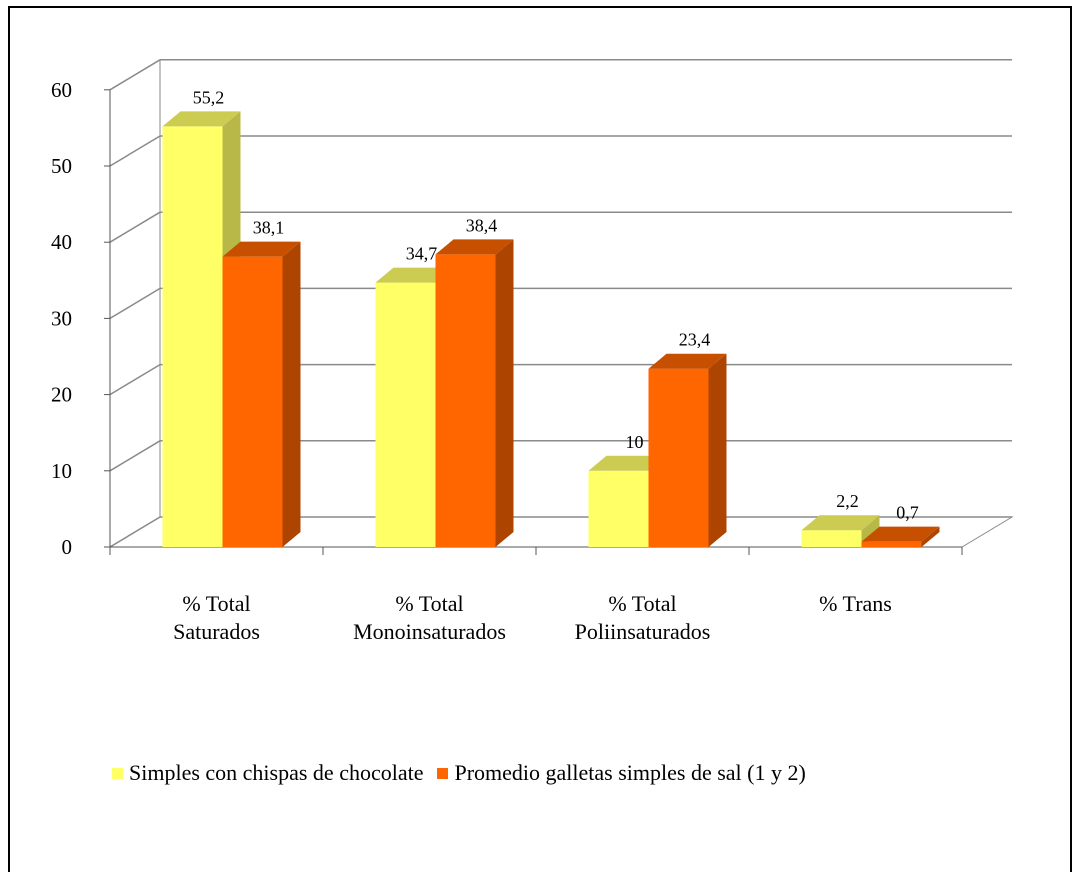  What do you see at coordinates (216, 631) in the screenshot?
I see `x-category-label: Saturados` at bounding box center [216, 631].